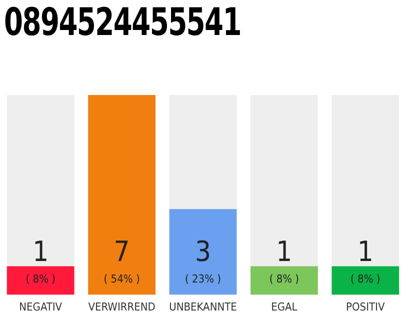  Describe the element at coordinates (203, 279) in the screenshot. I see `annotation: ( 23% )` at that location.